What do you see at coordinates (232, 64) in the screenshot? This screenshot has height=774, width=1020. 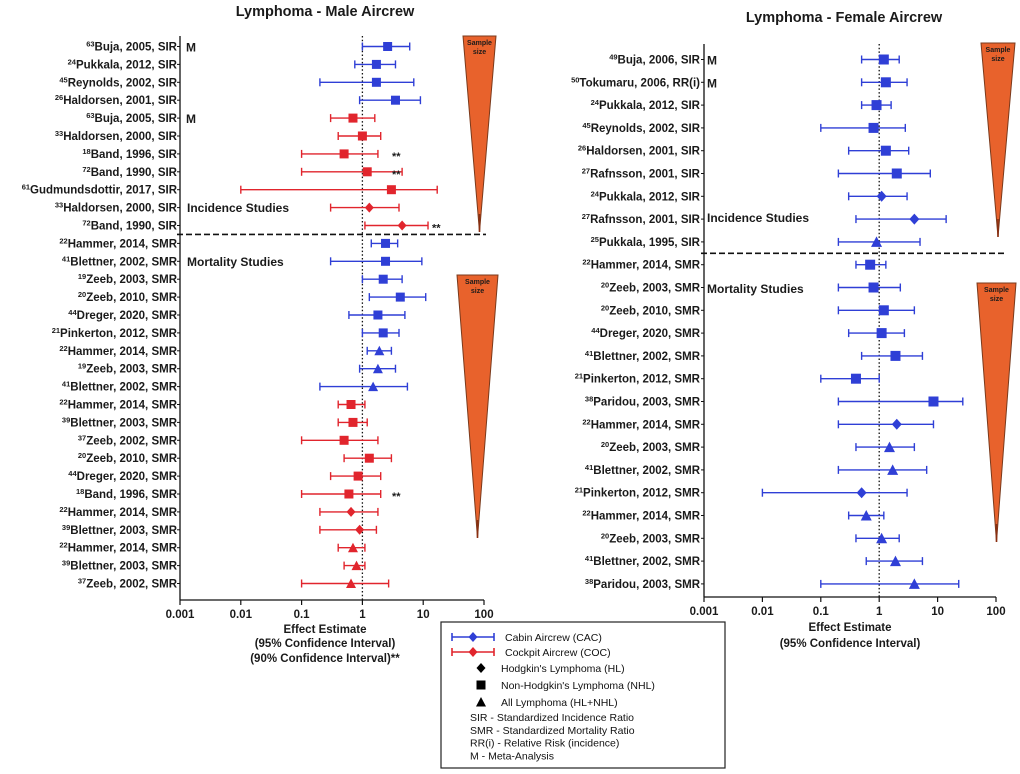 I see `male-study-row: 24Pukkala, 2012, SIR` at bounding box center [232, 64].